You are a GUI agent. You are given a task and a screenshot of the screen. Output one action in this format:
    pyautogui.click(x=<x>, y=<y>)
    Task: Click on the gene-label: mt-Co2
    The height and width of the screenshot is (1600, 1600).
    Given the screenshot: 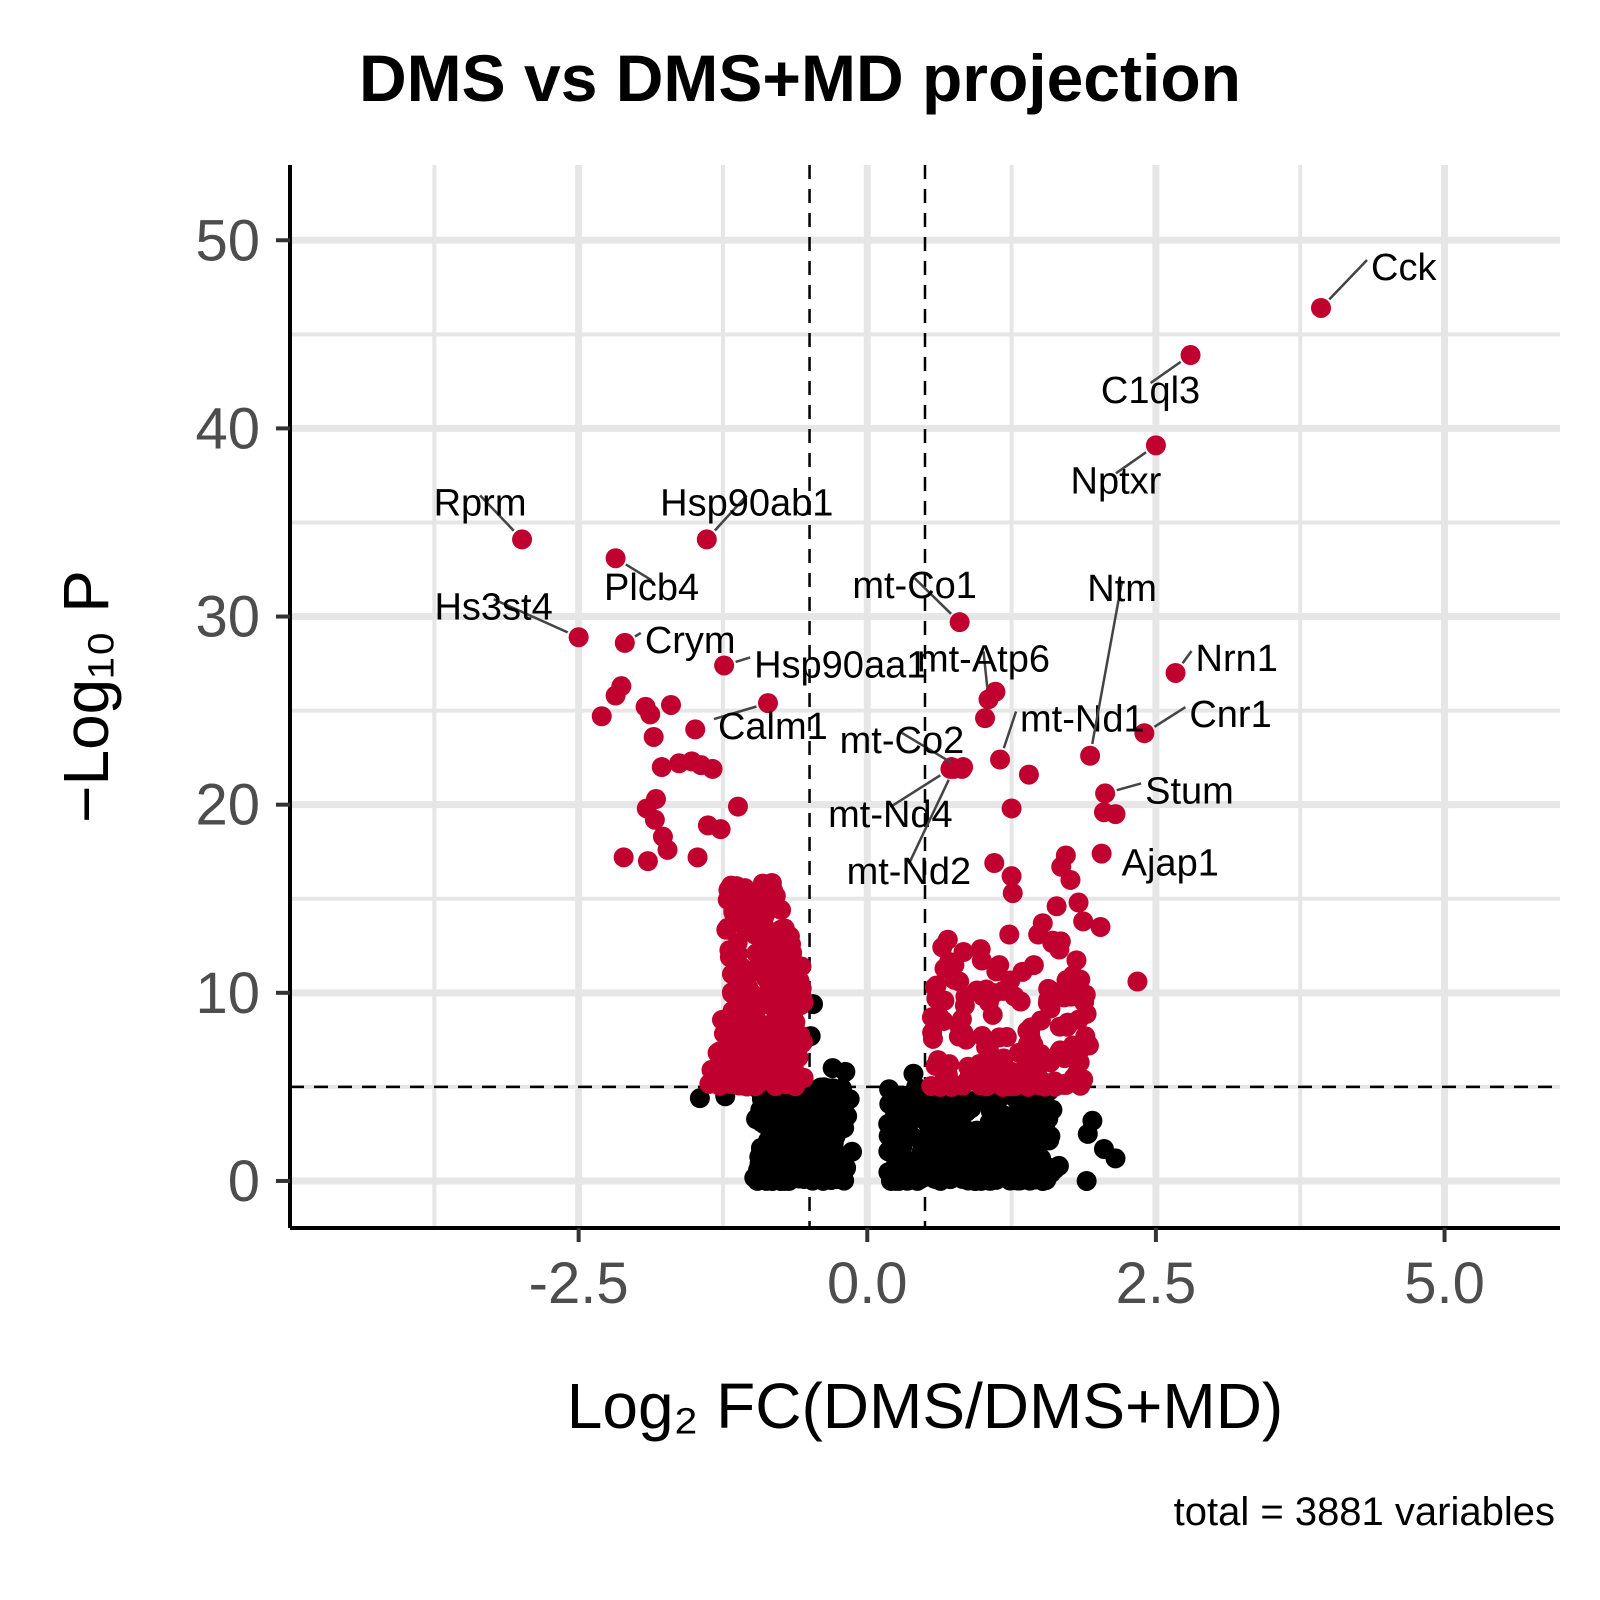 What is the action you would take?
    pyautogui.click(x=902, y=741)
    